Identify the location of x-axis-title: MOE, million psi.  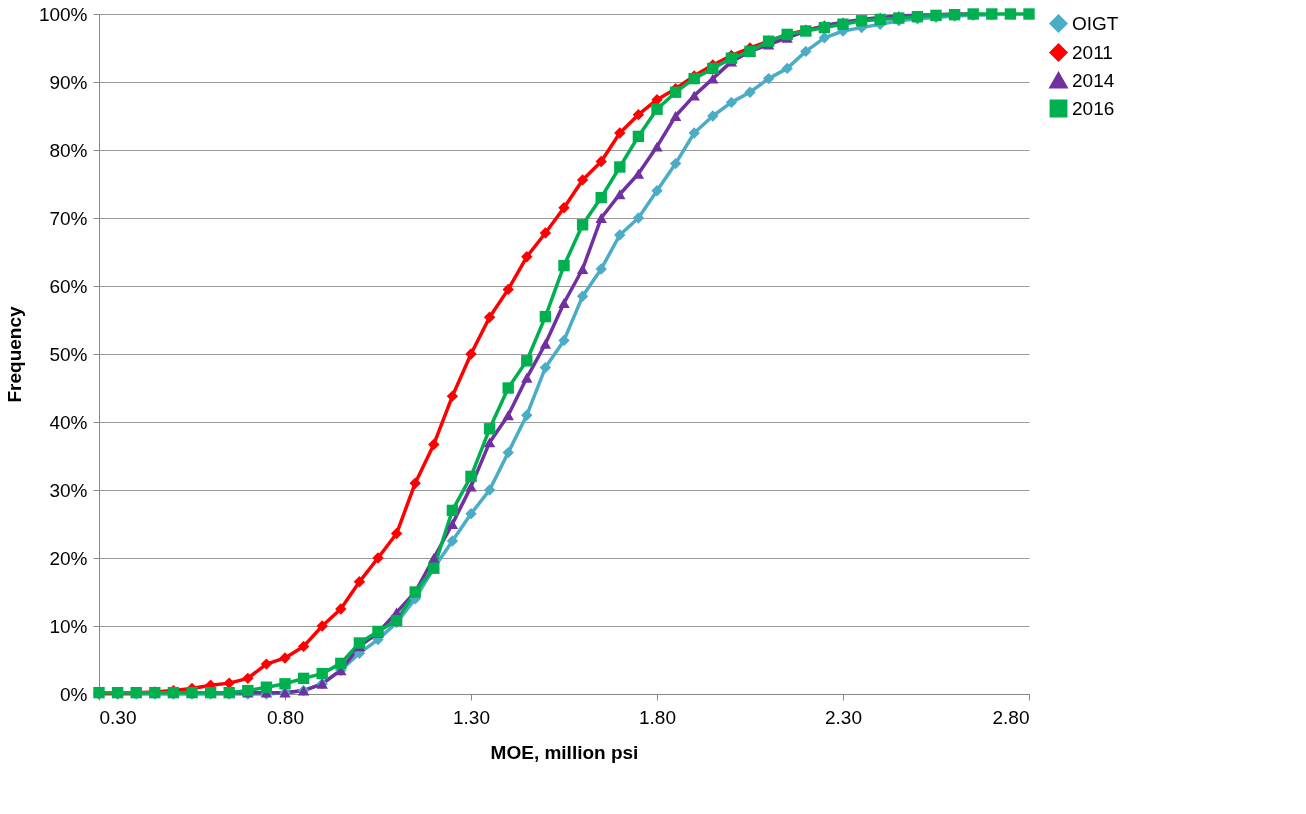
(564, 752).